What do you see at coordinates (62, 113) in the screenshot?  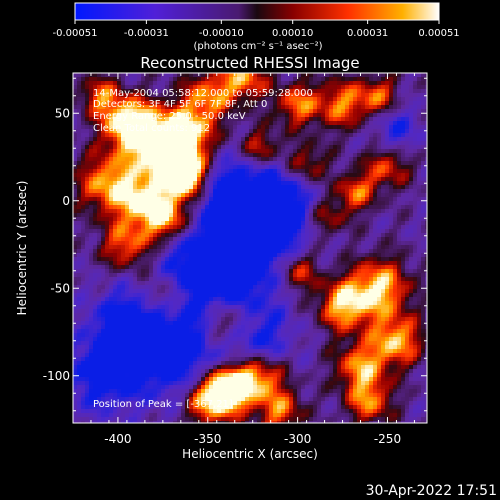 I see `y-tick-label: 50` at bounding box center [62, 113].